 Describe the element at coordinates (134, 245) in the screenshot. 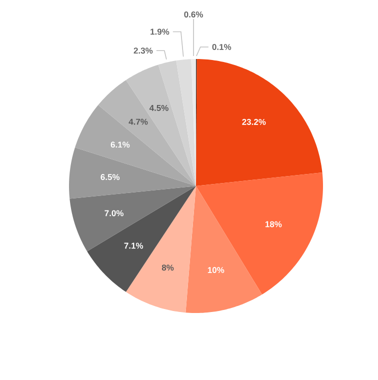

I see `data-label: 7.1%` at that location.